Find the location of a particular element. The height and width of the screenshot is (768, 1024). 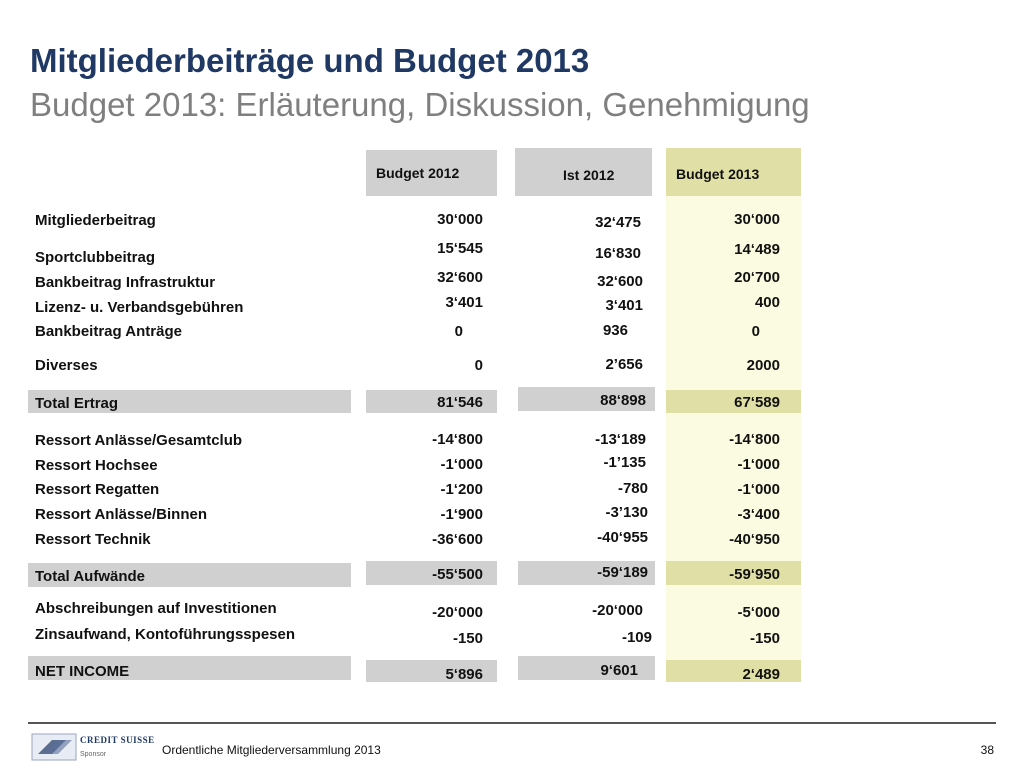

cell-b2013: -150 is located at coordinates (764, 638).